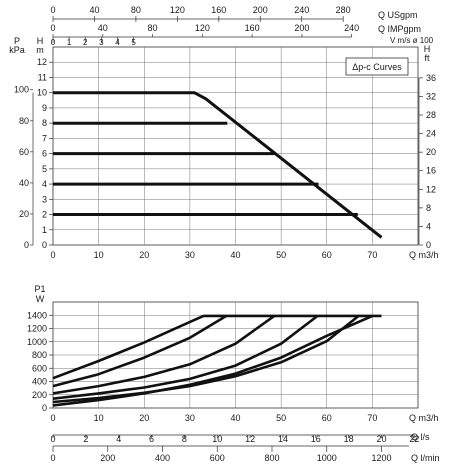 This screenshot has width=457, height=473. What do you see at coordinates (301, 10) in the screenshot?
I see `usgpm-tick-label: 240` at bounding box center [301, 10].